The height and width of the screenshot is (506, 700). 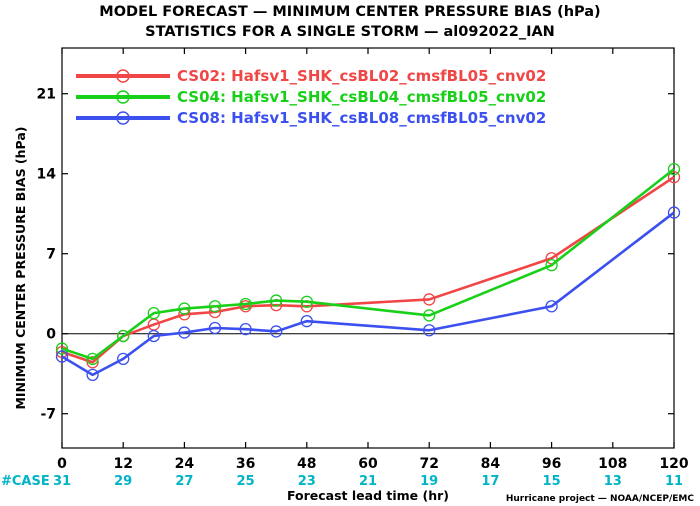 What do you see at coordinates (361, 118) in the screenshot?
I see `legend-label: CS08: Hafsv1_SHK_csBL08_cmsfBL05_cnv02` at bounding box center [361, 118].